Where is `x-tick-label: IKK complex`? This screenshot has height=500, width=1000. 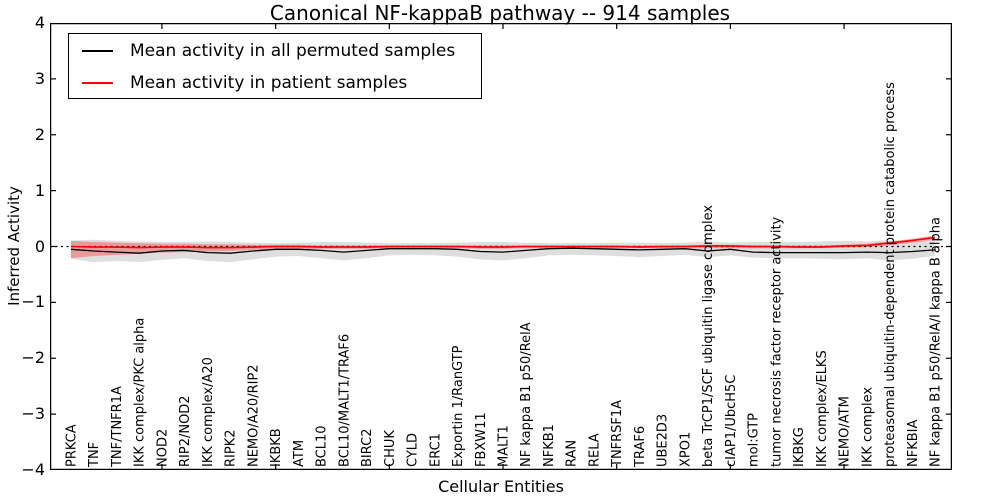 x-tick-label: IKK complex is located at coordinates (867, 427).